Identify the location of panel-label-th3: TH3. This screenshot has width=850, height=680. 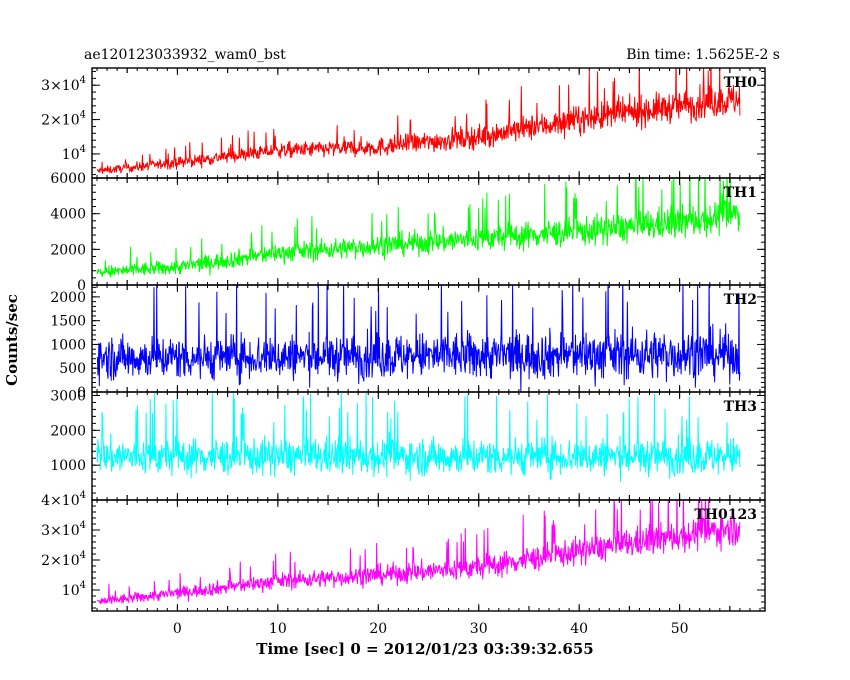
(740, 407).